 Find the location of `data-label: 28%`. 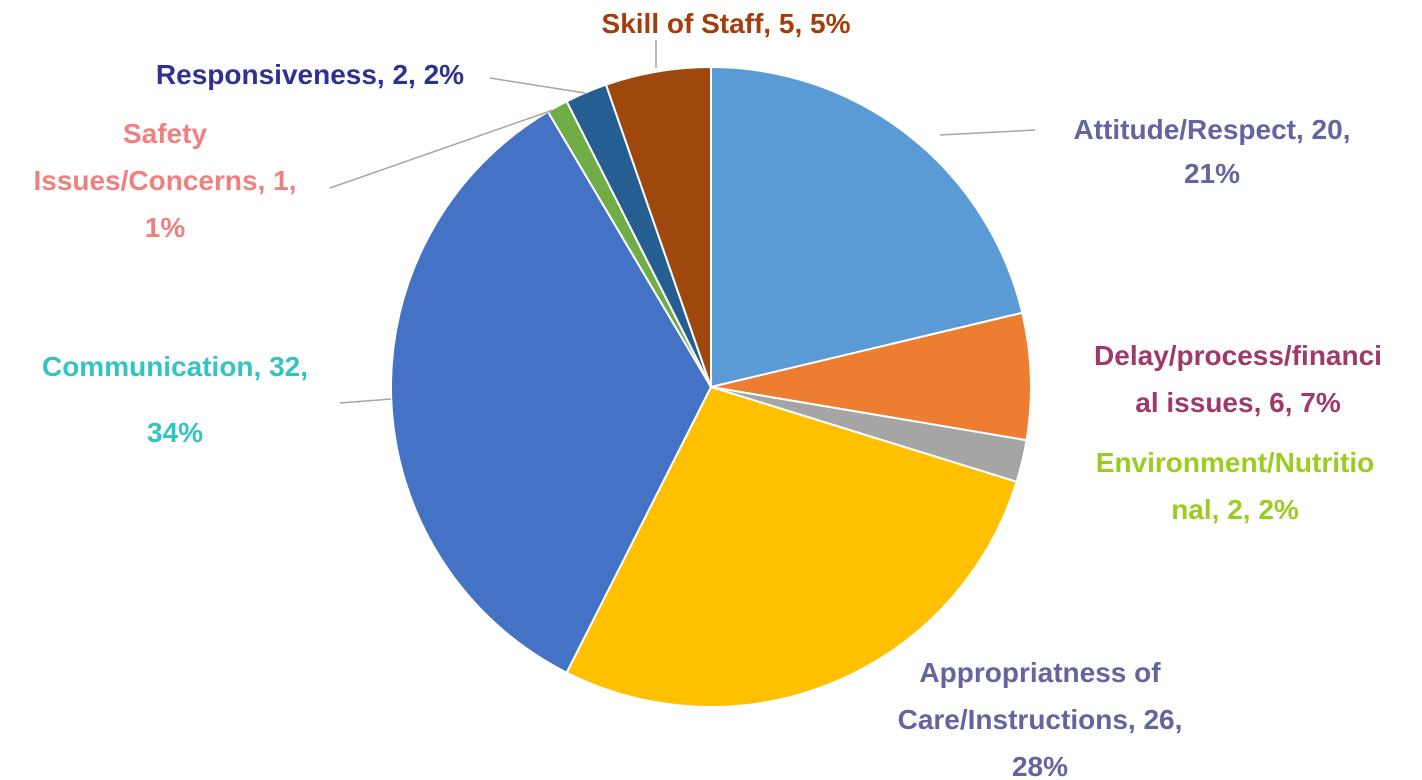

data-label: 28% is located at coordinates (1040, 765).